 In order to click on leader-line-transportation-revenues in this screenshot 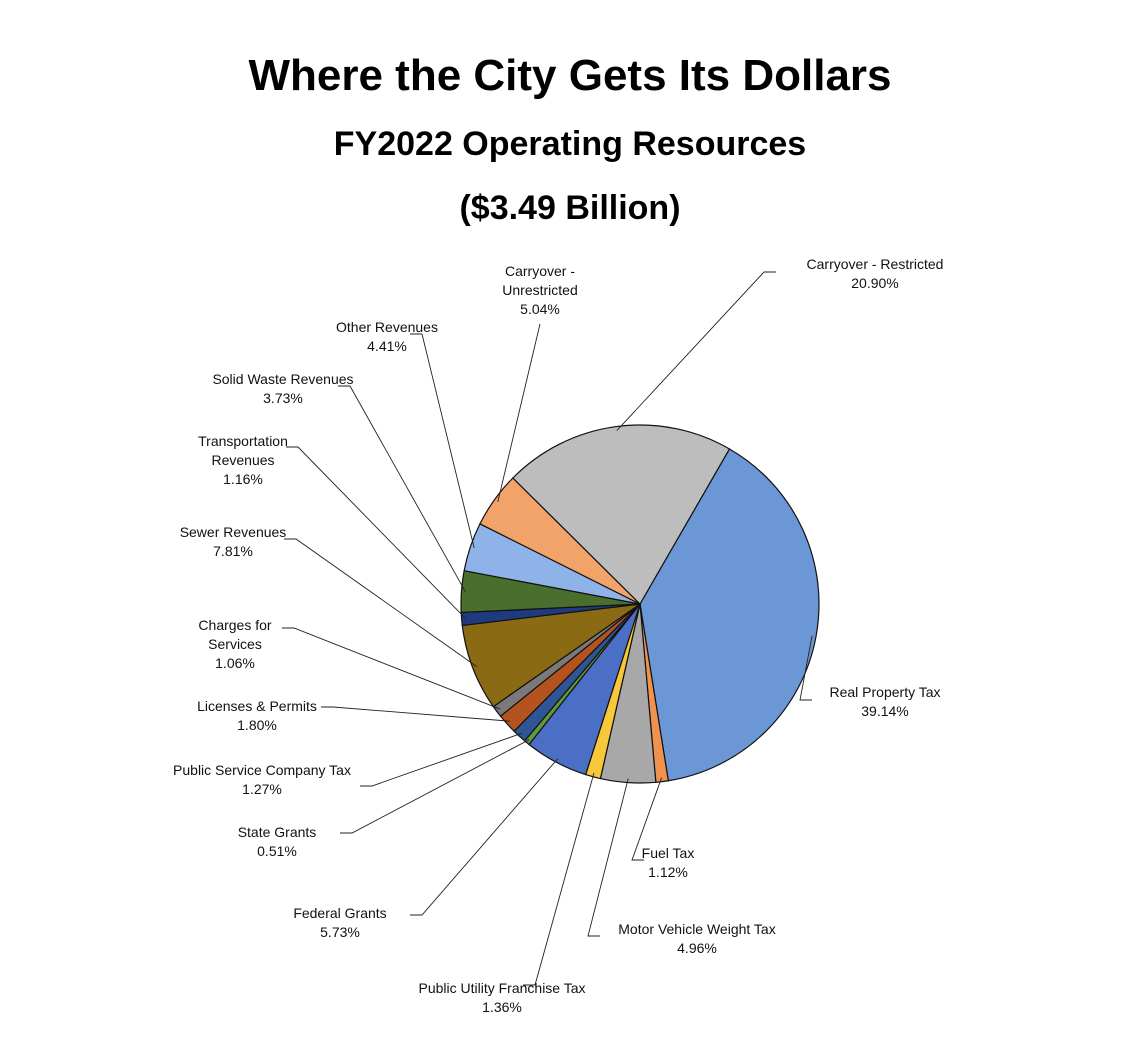, I will do `click(376, 532)`.